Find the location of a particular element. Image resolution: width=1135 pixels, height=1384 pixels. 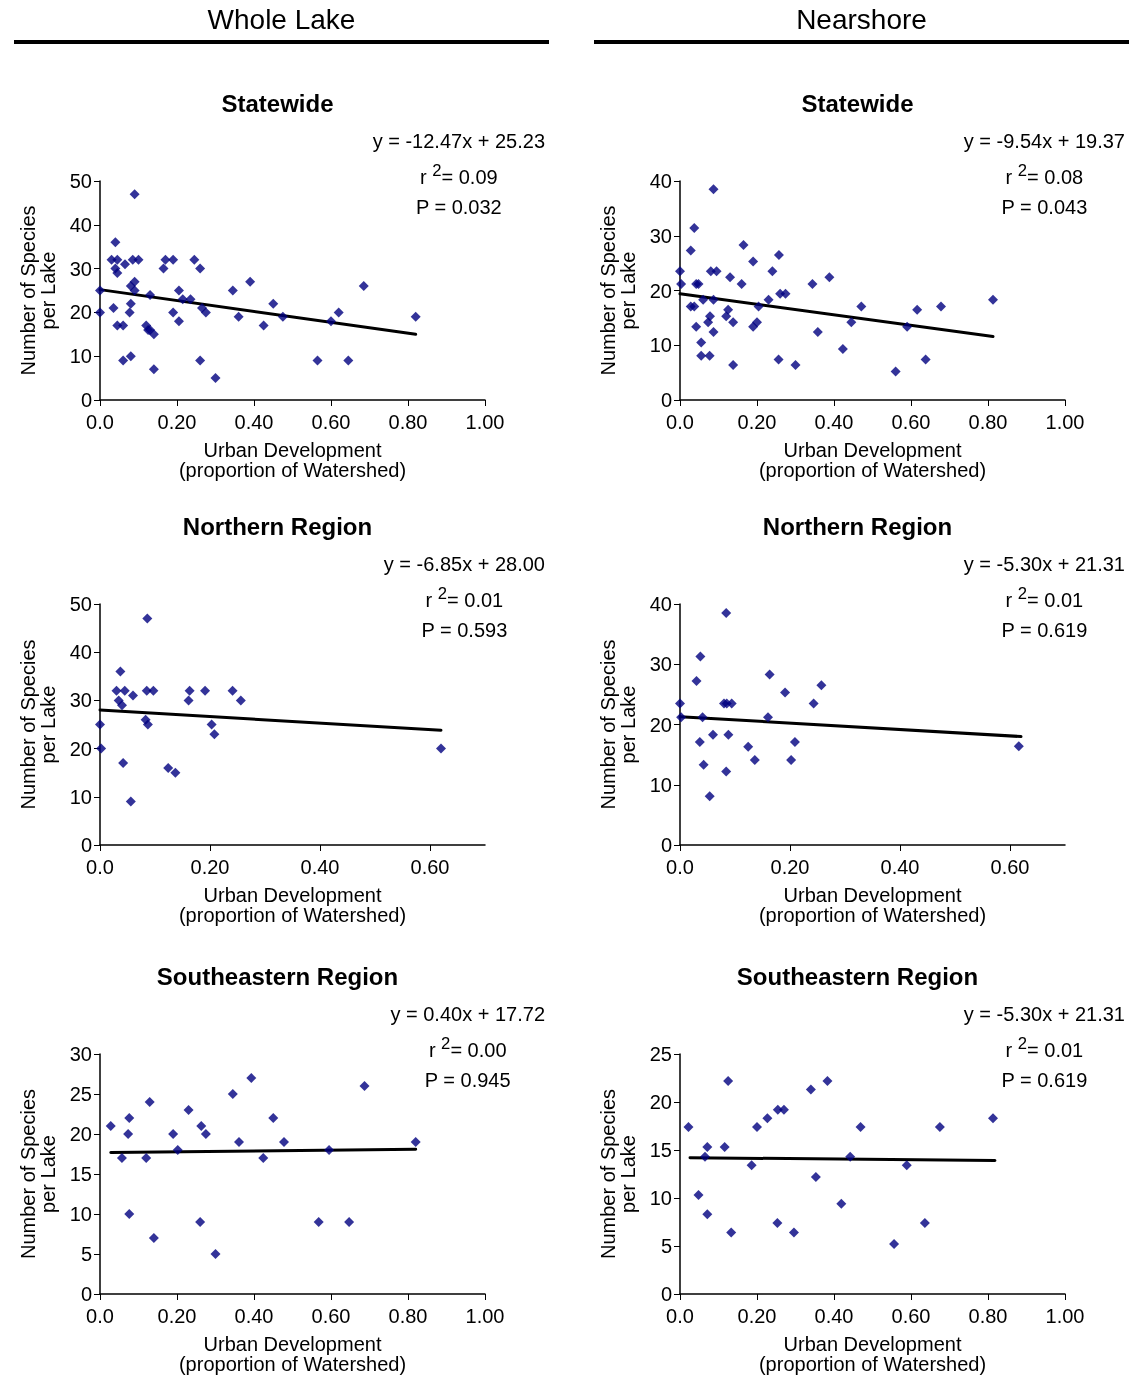

annotation: P = 0.593 is located at coordinates (464, 629).